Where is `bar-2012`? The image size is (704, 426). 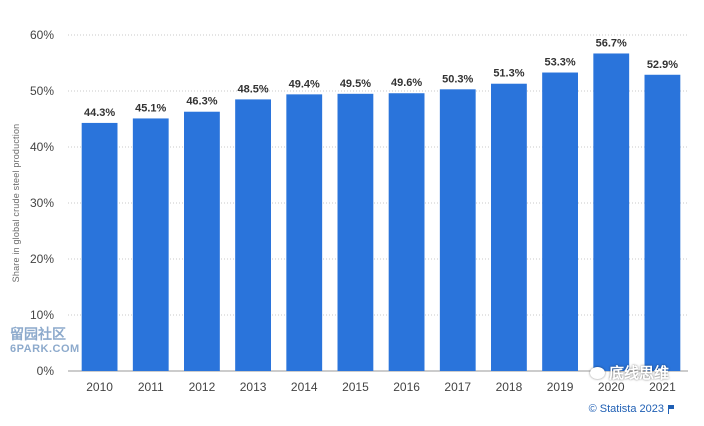 bar-2012 is located at coordinates (202, 241).